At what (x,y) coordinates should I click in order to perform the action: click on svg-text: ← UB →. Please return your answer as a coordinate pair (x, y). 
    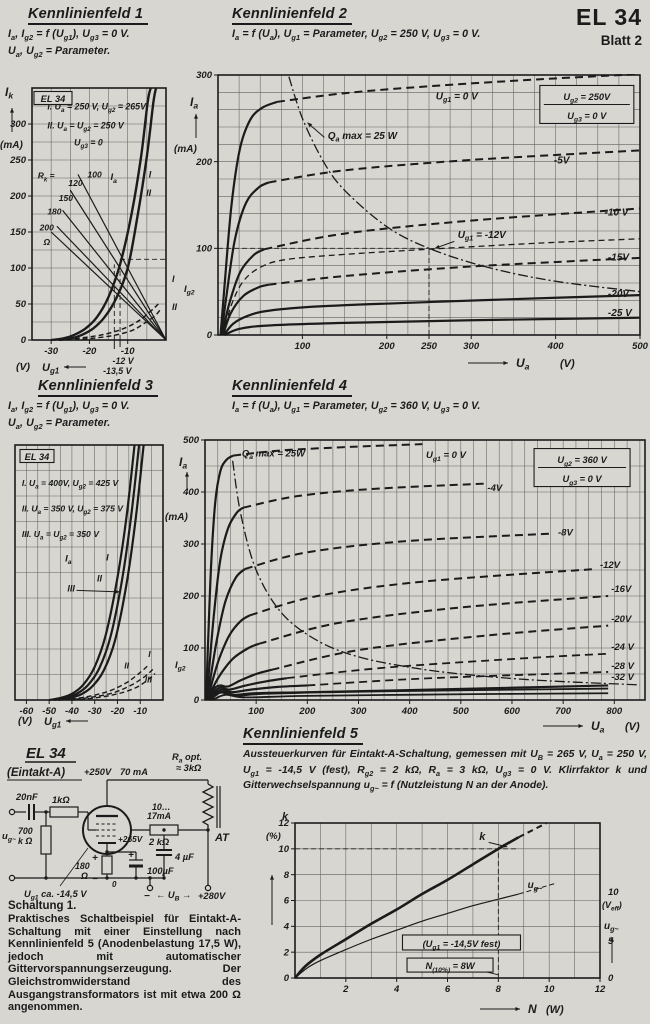
    Looking at the image, I should click on (173, 896).